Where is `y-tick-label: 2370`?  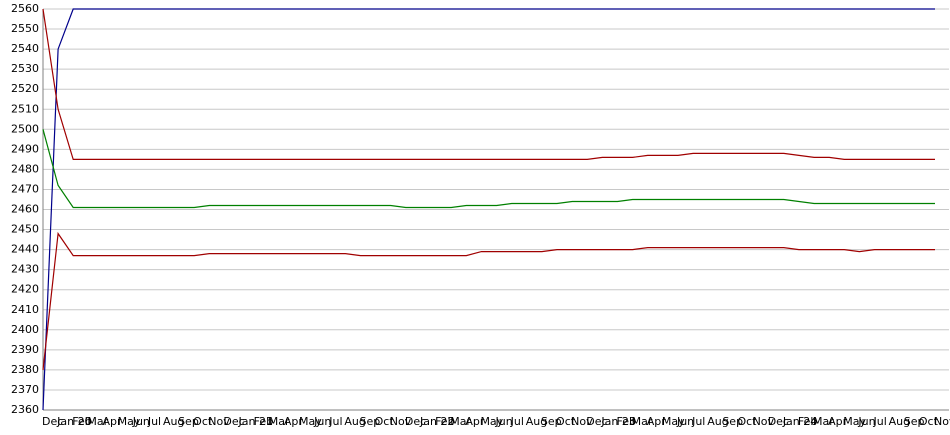 y-tick-label: 2370 is located at coordinates (25, 389).